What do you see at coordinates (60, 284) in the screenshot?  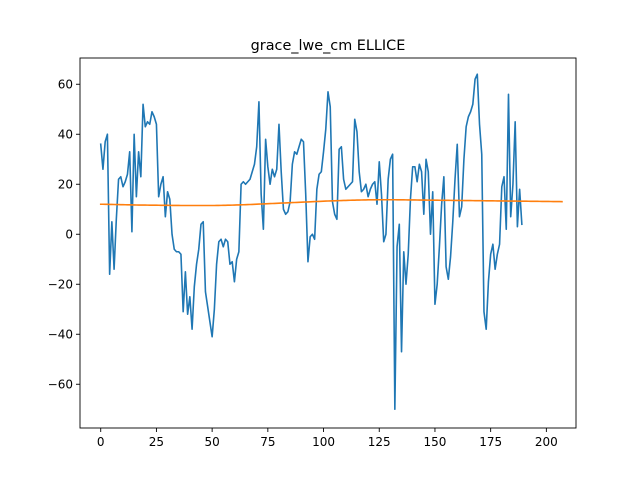 I see `y-tick-label: −20` at bounding box center [60, 284].